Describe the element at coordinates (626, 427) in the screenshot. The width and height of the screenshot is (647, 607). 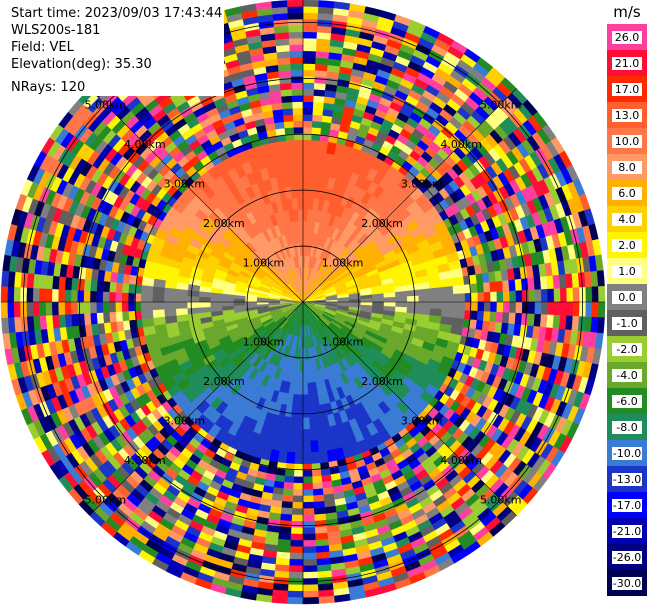
I see `colorbar-tick-label: -8.0` at that location.